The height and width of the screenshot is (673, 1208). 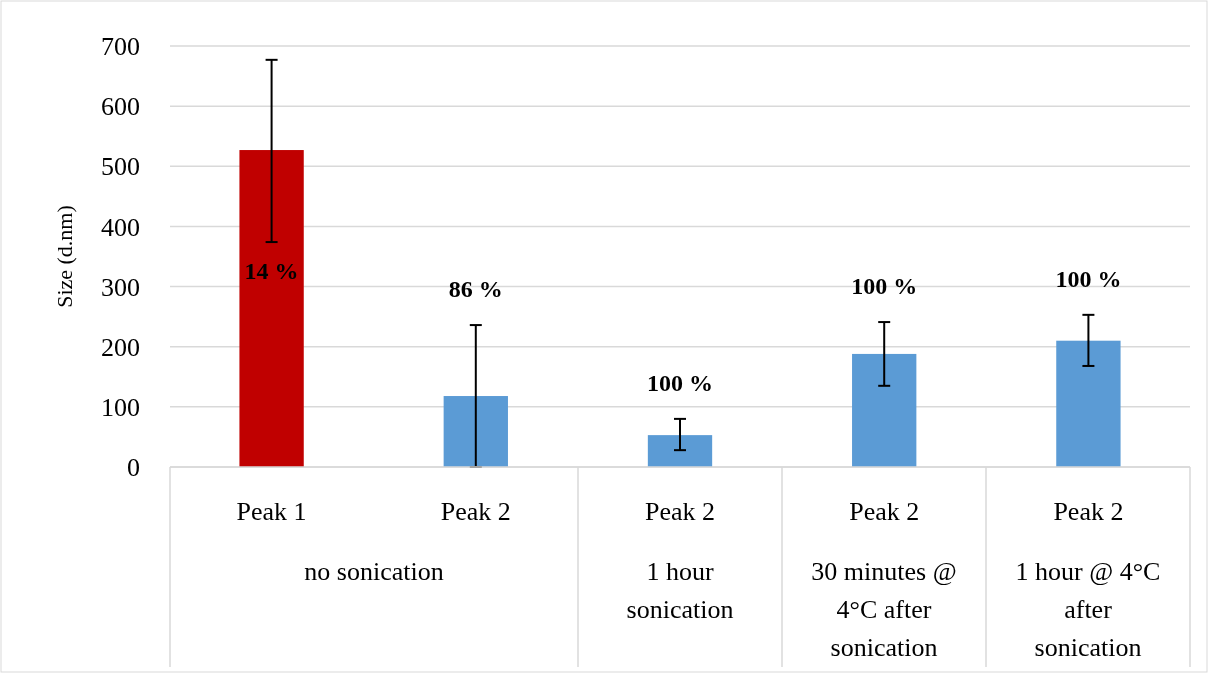 I want to click on y-tick-label: 500, so click(x=120, y=167).